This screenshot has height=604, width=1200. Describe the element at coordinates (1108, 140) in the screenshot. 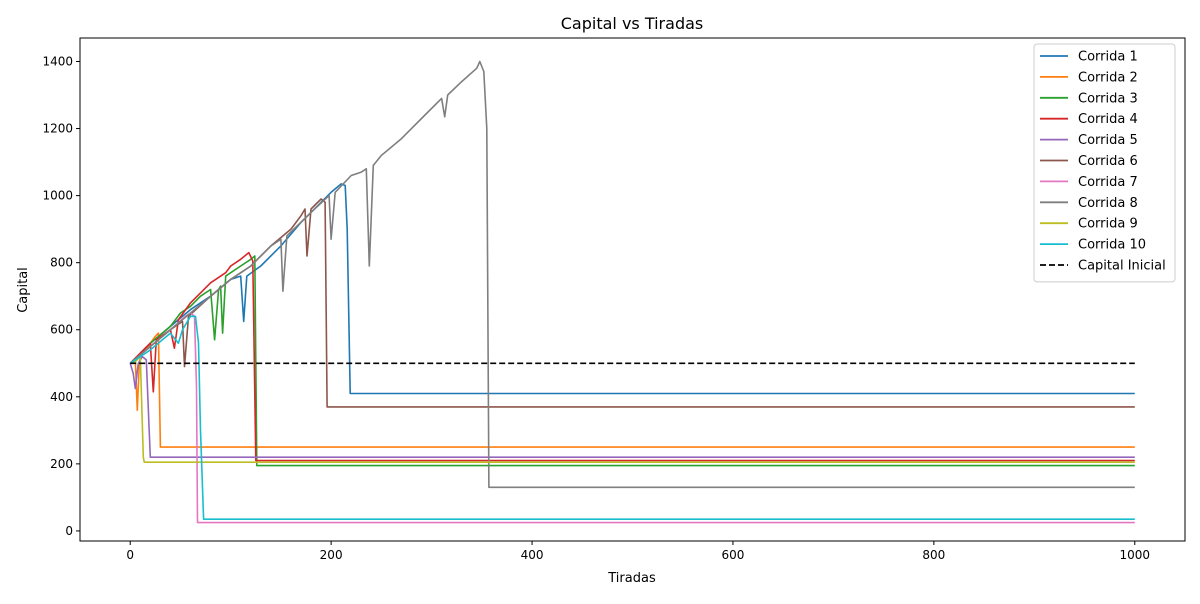

I see `legend-label: Corrida 5` at that location.